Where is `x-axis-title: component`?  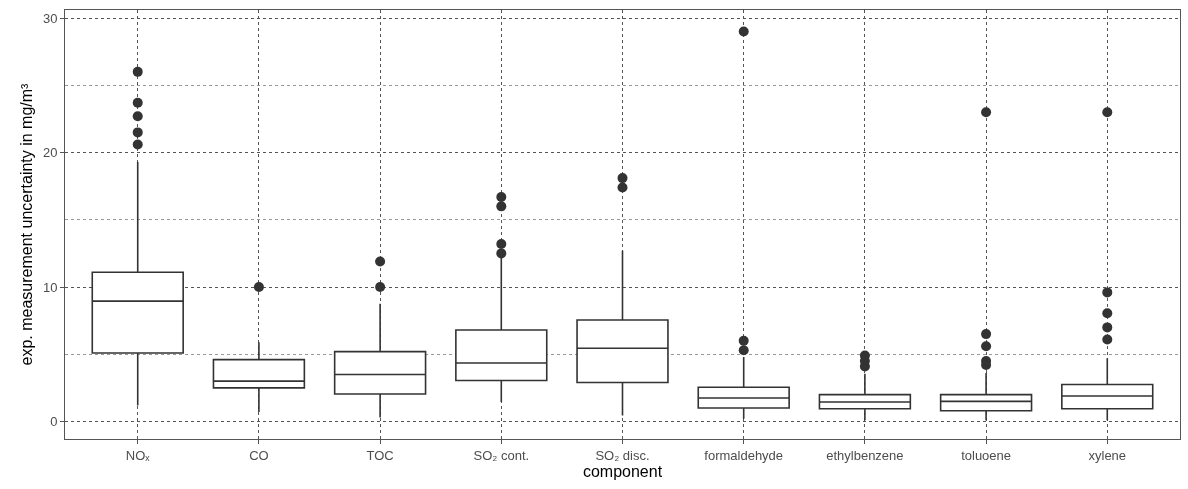 x-axis-title: component is located at coordinates (622, 472).